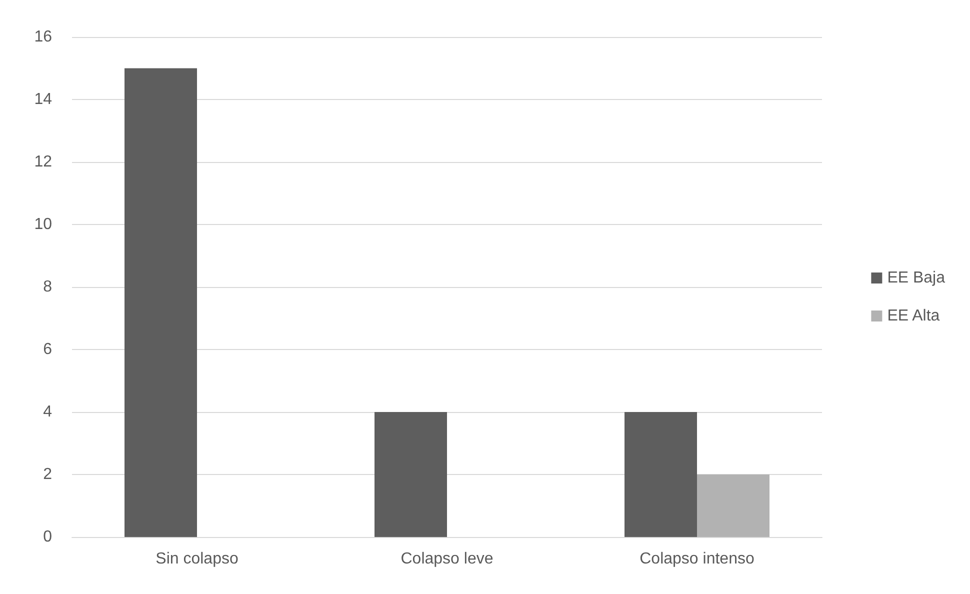  Describe the element at coordinates (43, 224) in the screenshot. I see `y-tick-label: 10` at that location.